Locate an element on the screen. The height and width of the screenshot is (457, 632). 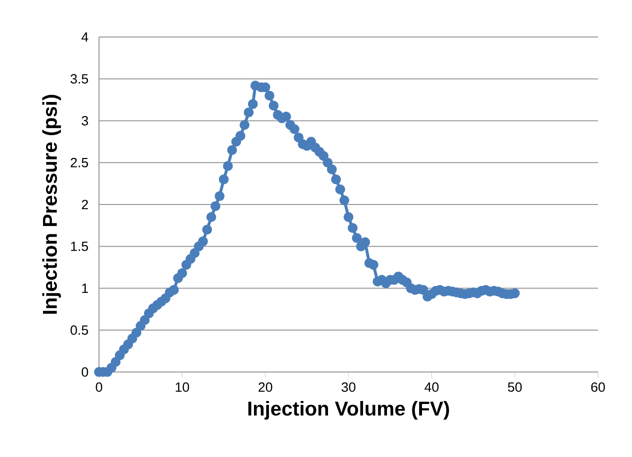
x-tick-label: 50 is located at coordinates (515, 387).